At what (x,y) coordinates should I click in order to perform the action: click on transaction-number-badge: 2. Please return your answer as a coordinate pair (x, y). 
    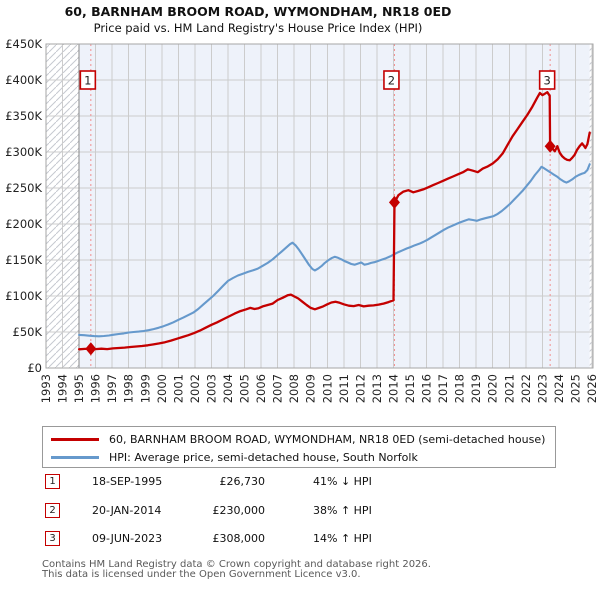
    Looking at the image, I should click on (52, 510).